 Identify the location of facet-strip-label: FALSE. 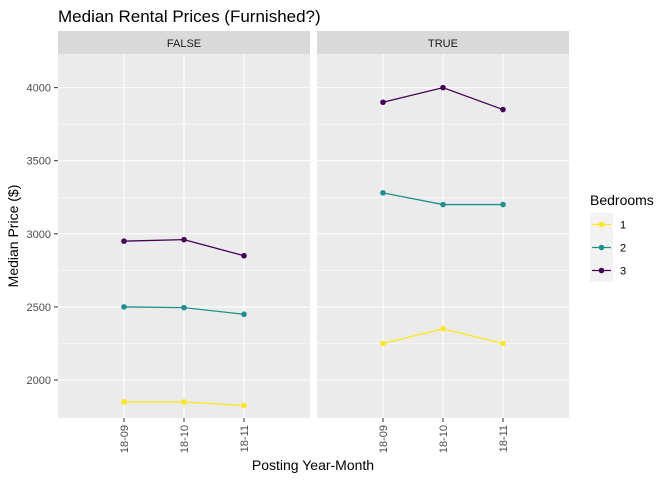
(184, 44).